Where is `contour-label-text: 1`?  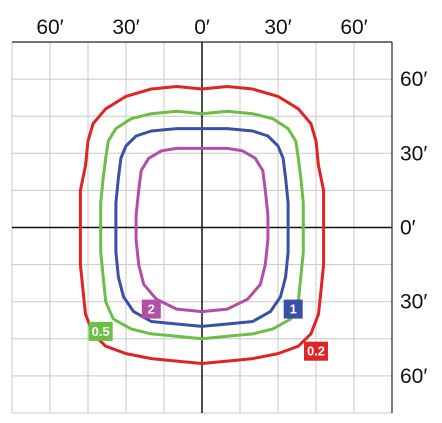 contour-label-text: 1 is located at coordinates (293, 309).